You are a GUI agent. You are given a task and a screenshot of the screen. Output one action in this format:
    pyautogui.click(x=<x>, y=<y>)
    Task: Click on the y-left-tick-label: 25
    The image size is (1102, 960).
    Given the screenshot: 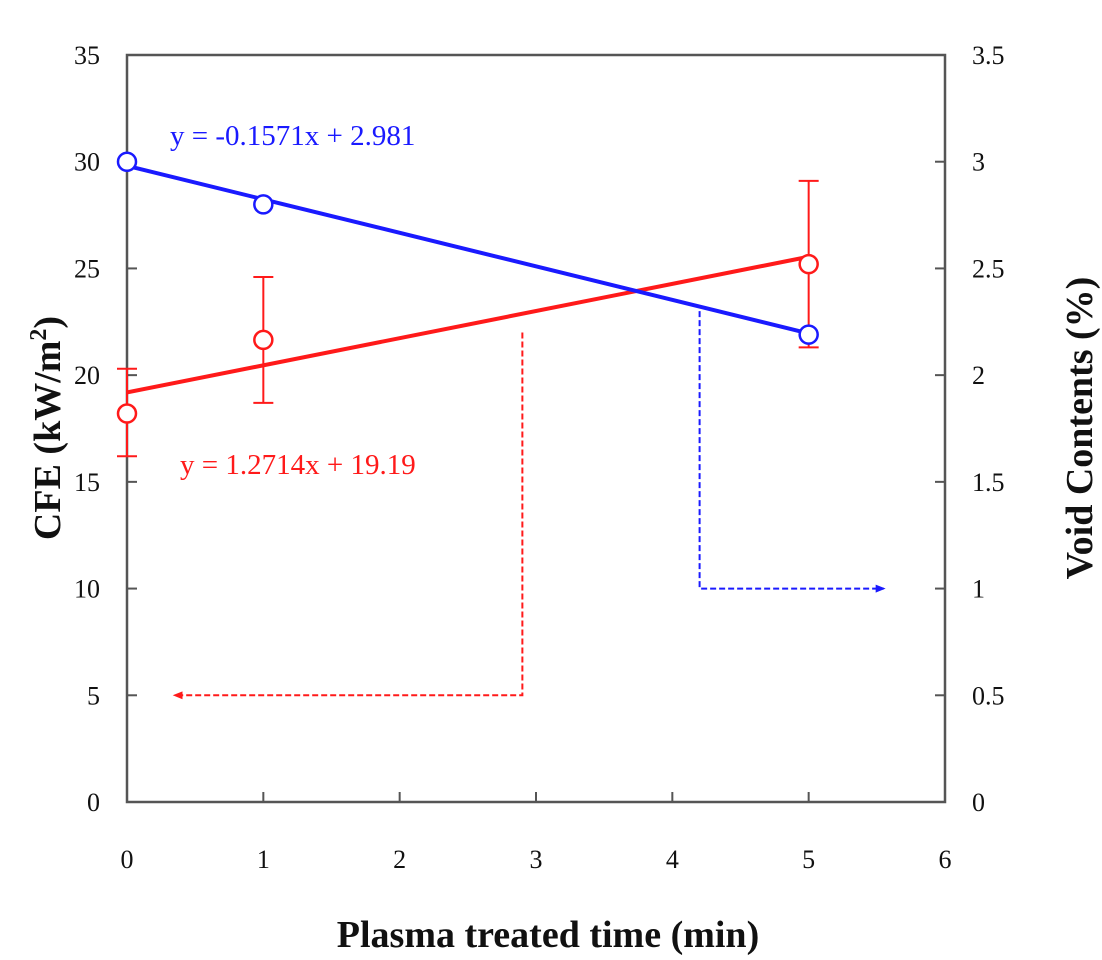 What is the action you would take?
    pyautogui.click(x=87, y=268)
    